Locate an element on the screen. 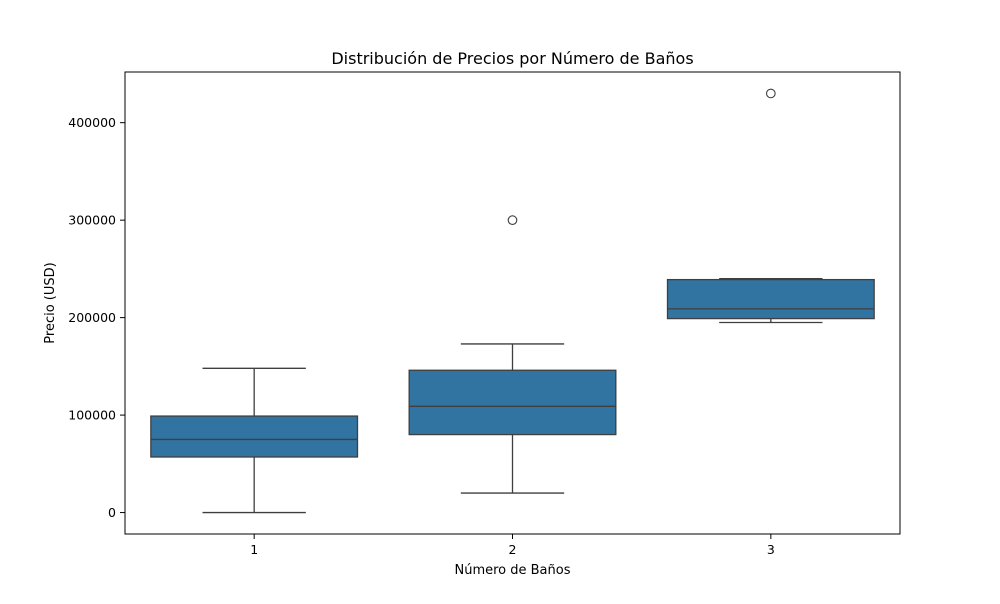  y-tick-label: 100000 is located at coordinates (92, 415).